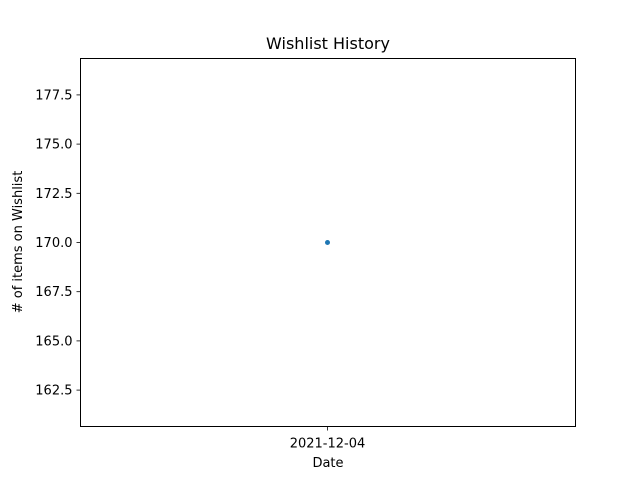 This screenshot has height=484, width=640. I want to click on x-tick-label: 2021-12-04, so click(328, 444).